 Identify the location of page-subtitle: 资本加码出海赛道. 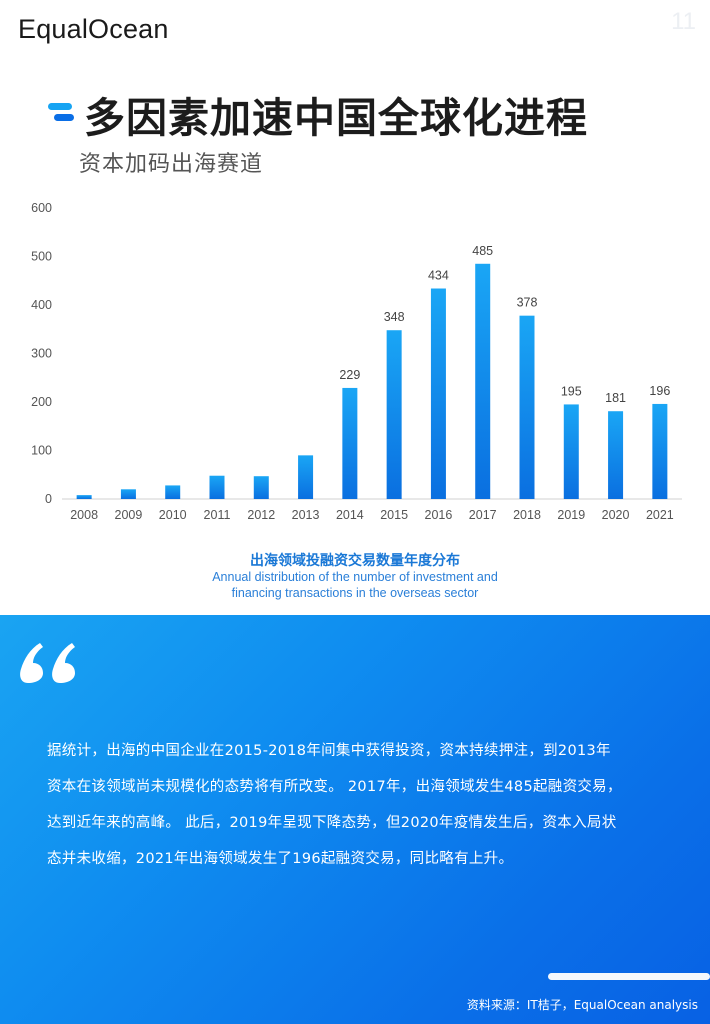
(171, 164).